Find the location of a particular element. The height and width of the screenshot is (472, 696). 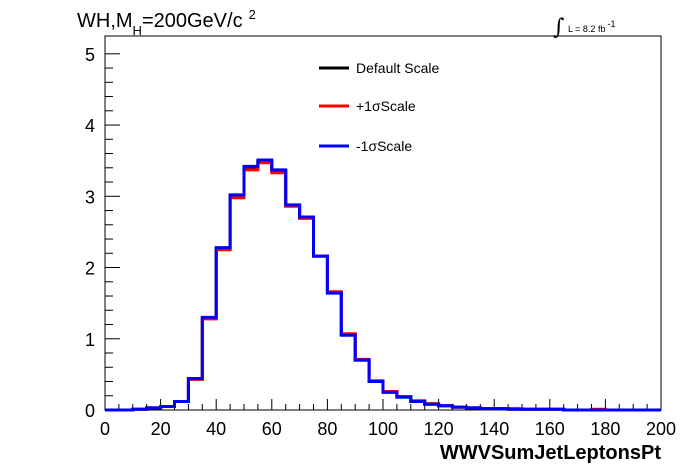

x-tick-label: 160 is located at coordinates (550, 429).